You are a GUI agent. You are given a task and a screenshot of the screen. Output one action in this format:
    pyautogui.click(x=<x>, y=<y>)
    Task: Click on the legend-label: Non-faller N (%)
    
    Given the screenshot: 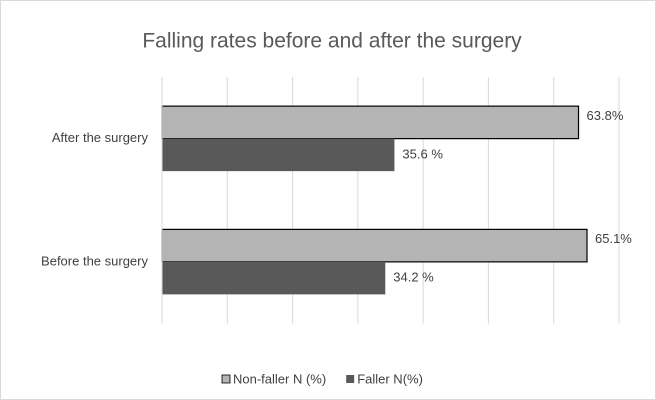 What is the action you would take?
    pyautogui.click(x=279, y=378)
    